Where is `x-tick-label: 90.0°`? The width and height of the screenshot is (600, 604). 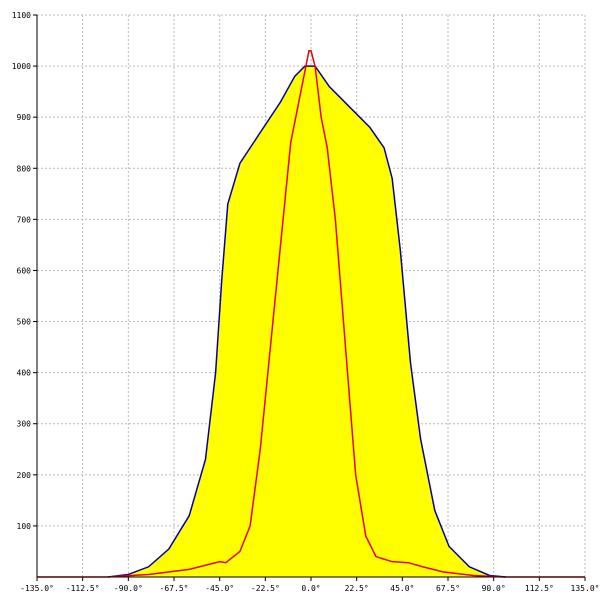
x-tick-label: 90.0° is located at coordinates (494, 588).